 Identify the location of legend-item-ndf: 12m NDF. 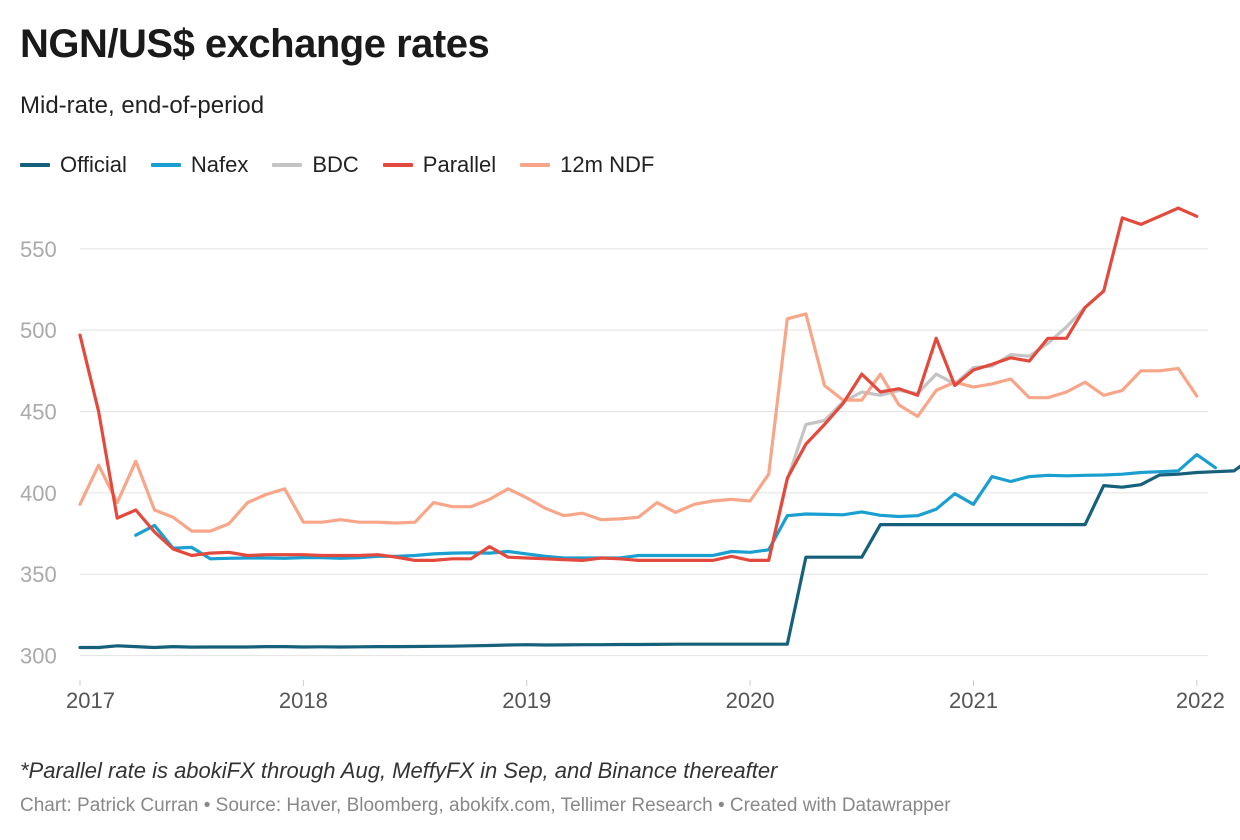
(587, 165).